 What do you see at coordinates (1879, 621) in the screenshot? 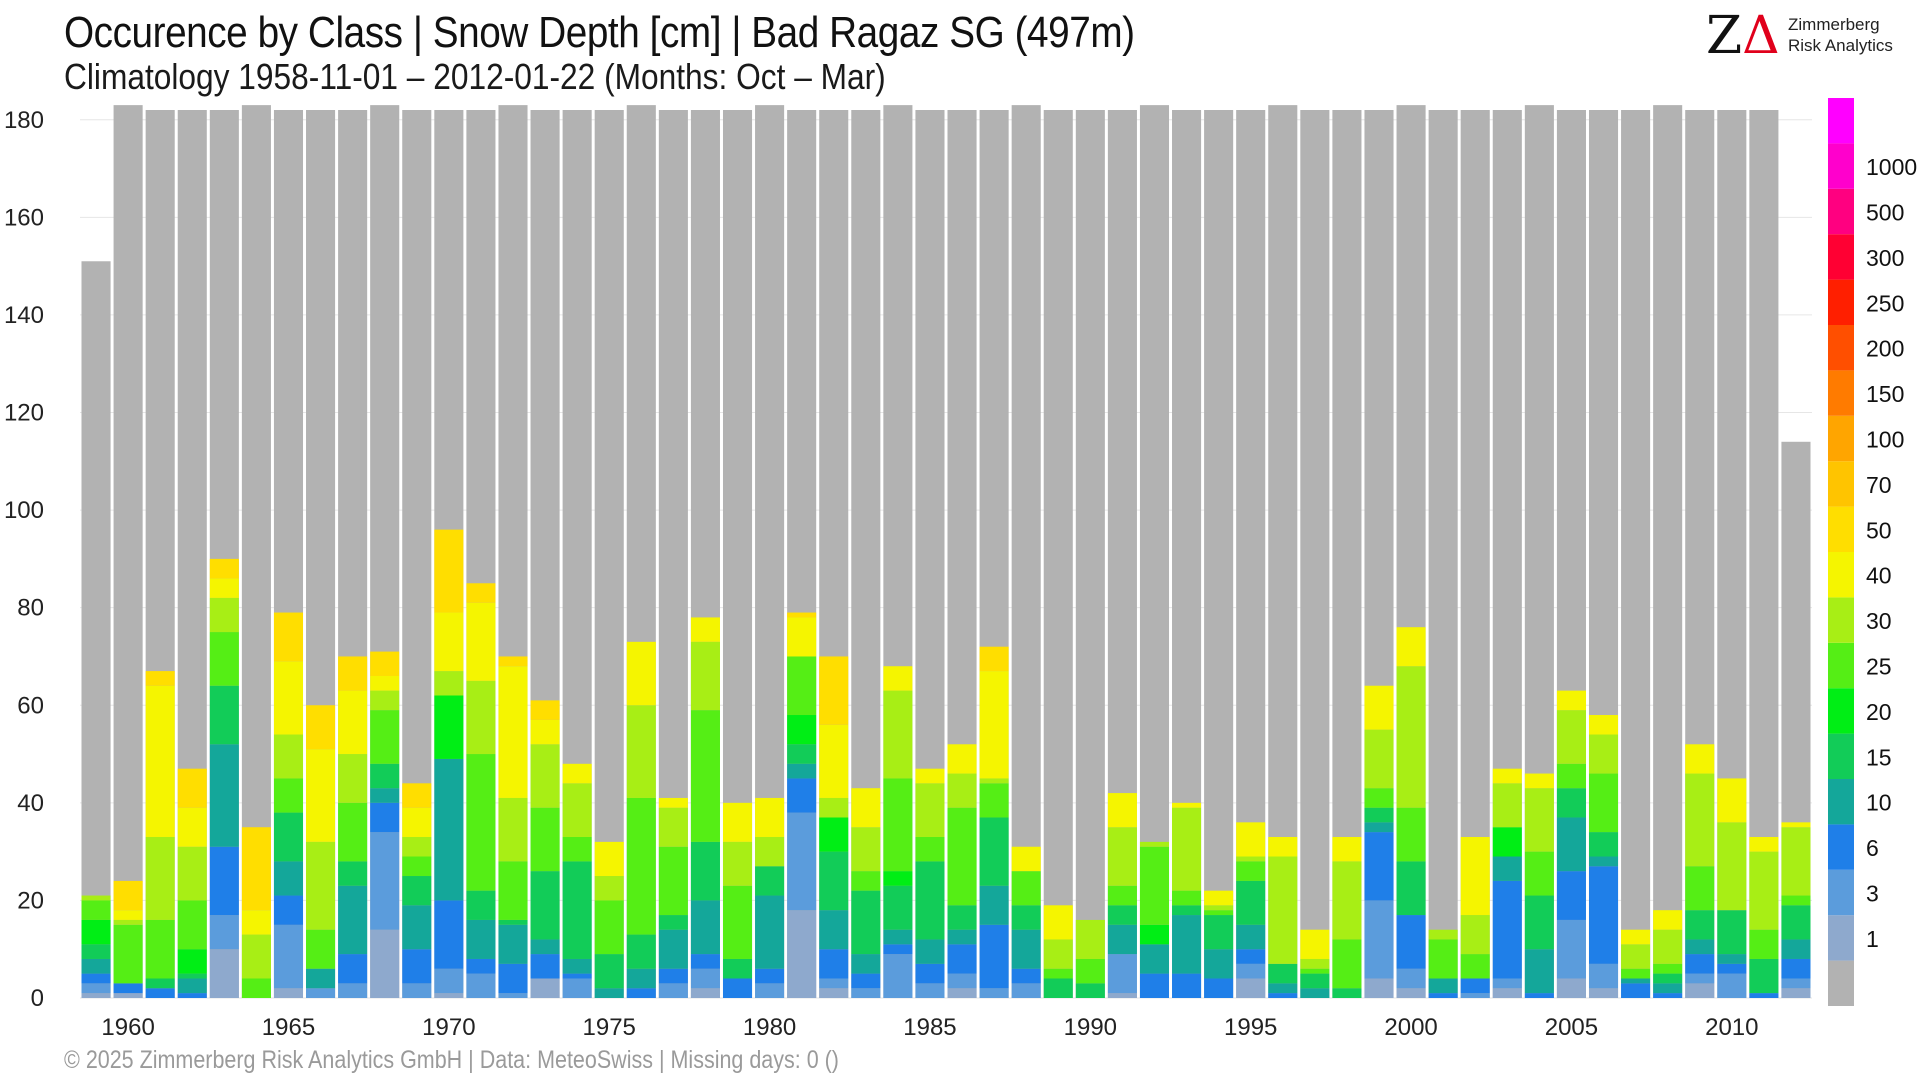
I see `colorbar-label: 30` at bounding box center [1879, 621].